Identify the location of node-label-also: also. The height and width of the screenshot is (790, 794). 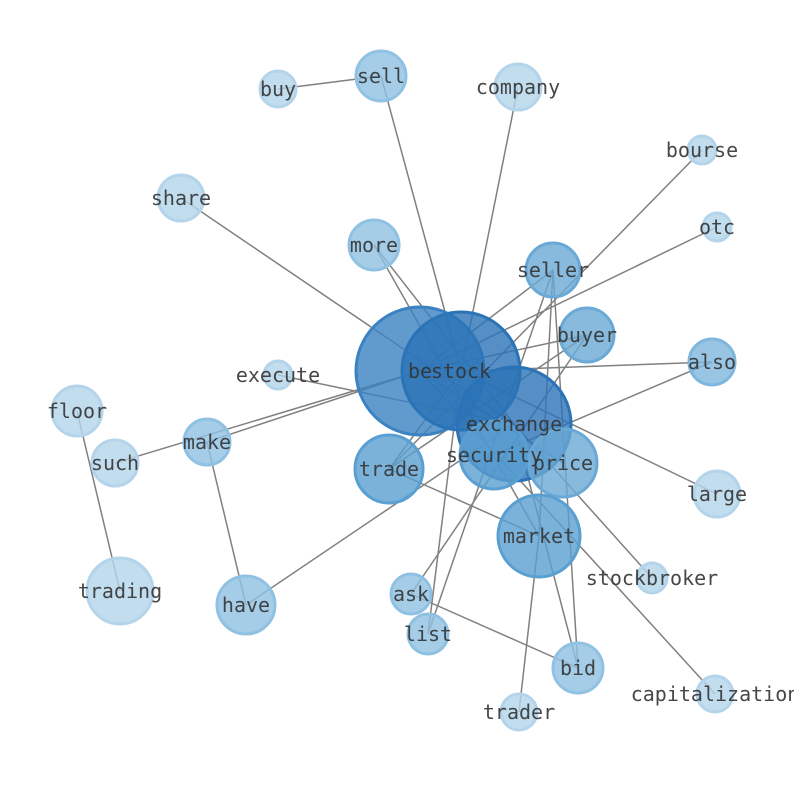
(712, 362).